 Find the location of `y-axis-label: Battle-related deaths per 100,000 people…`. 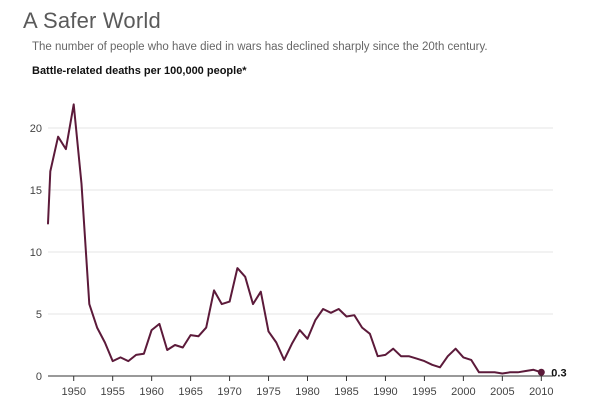

y-axis-label: Battle-related deaths per 100,000 people… is located at coordinates (139, 71).